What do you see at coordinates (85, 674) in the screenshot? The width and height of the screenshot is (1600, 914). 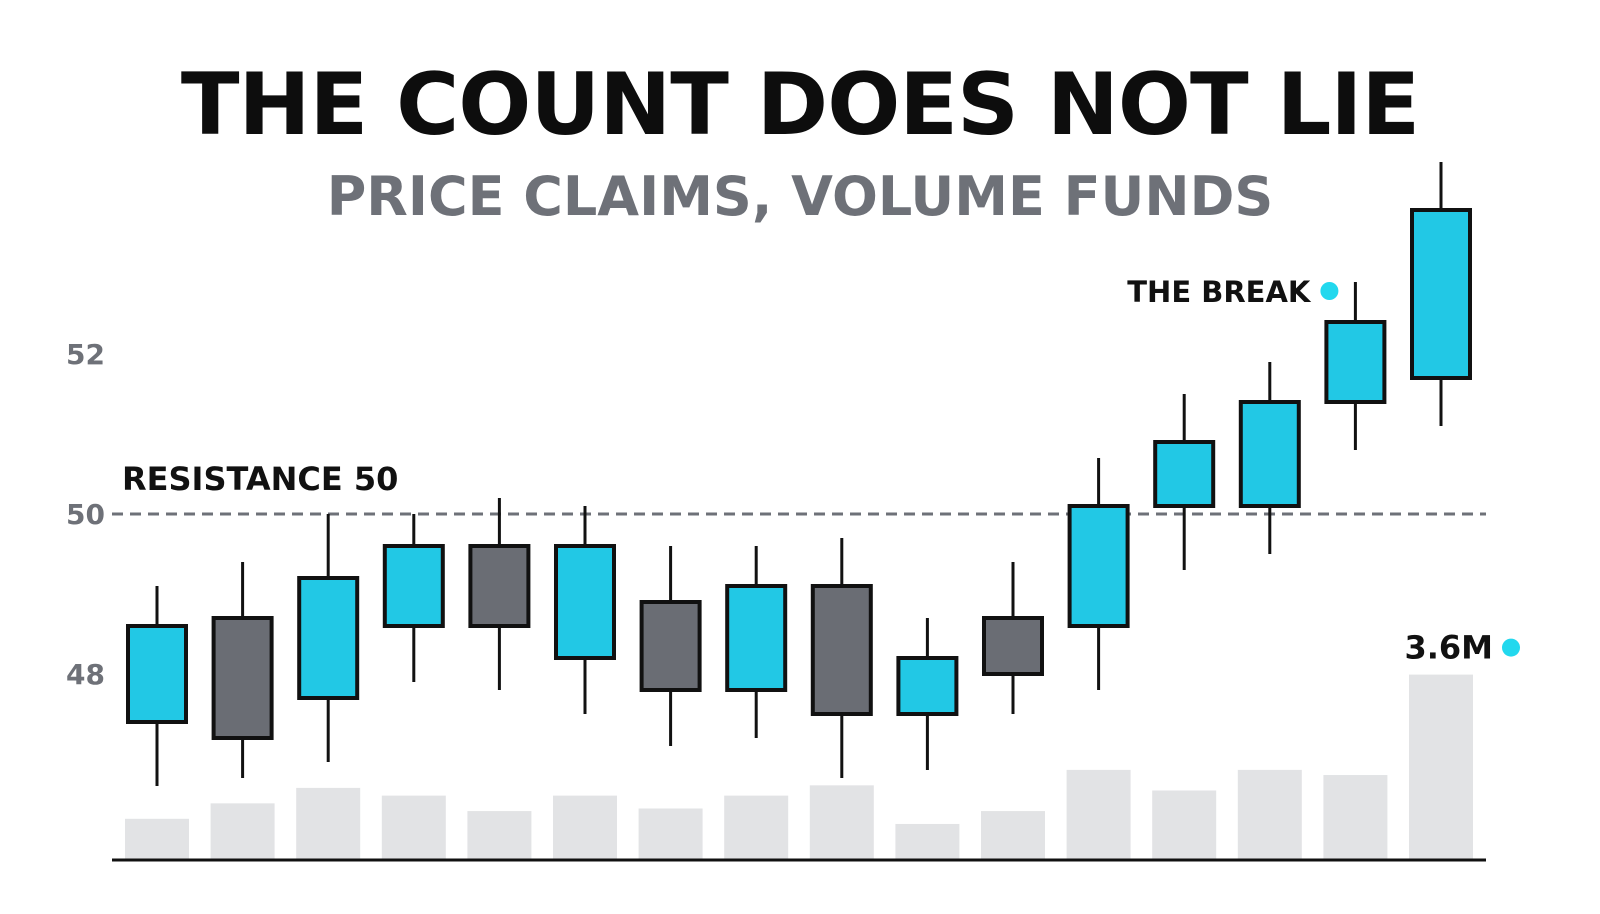 I see `y-tick-label: 48` at bounding box center [85, 674].